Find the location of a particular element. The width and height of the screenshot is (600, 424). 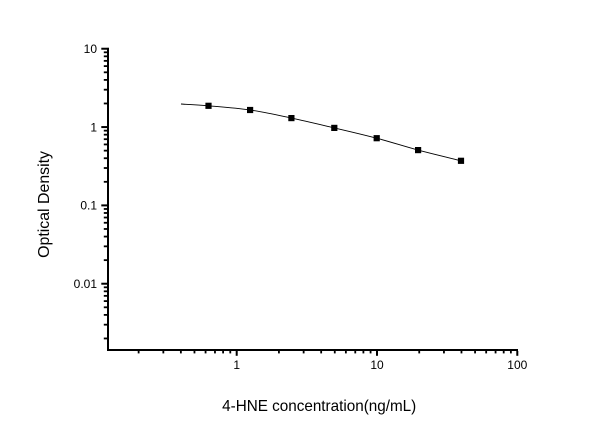

svg-text: 100 is located at coordinates (517, 365).